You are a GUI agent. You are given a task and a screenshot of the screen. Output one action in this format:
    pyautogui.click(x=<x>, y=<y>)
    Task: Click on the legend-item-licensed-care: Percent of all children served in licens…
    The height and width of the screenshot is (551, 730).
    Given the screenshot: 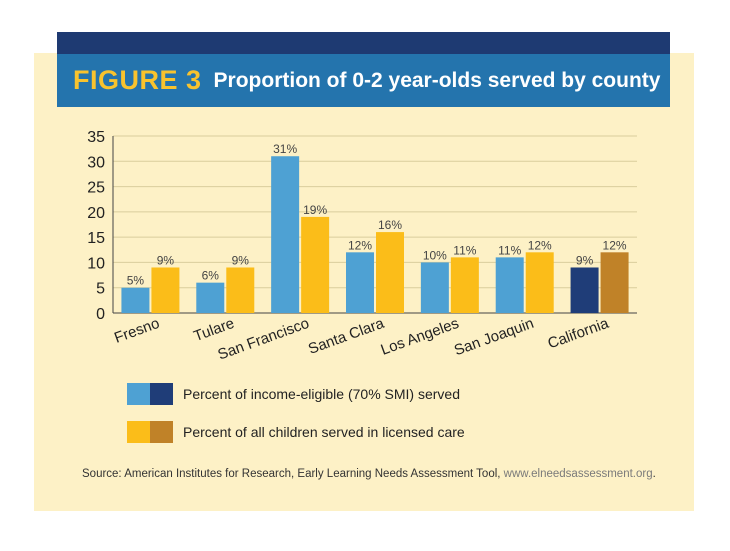 What is the action you would take?
    pyautogui.click(x=296, y=432)
    